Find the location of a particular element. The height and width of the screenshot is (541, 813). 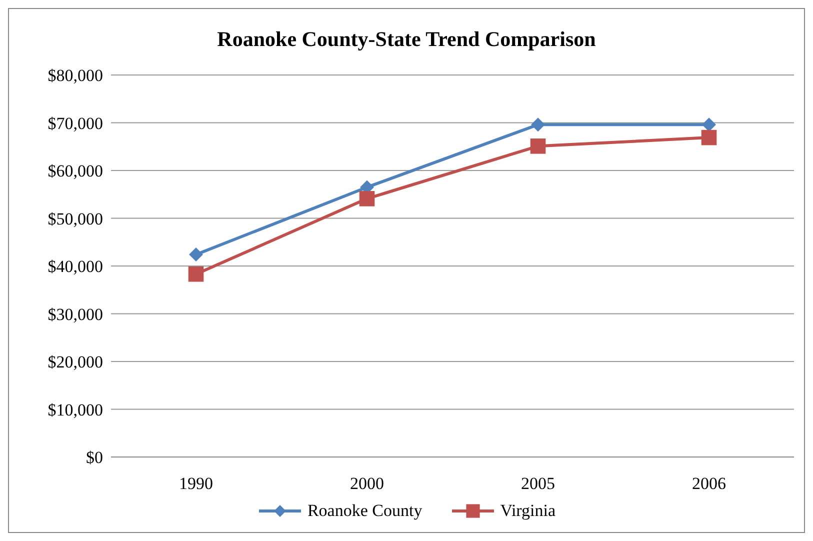

legend-label: Virginia is located at coordinates (528, 511).